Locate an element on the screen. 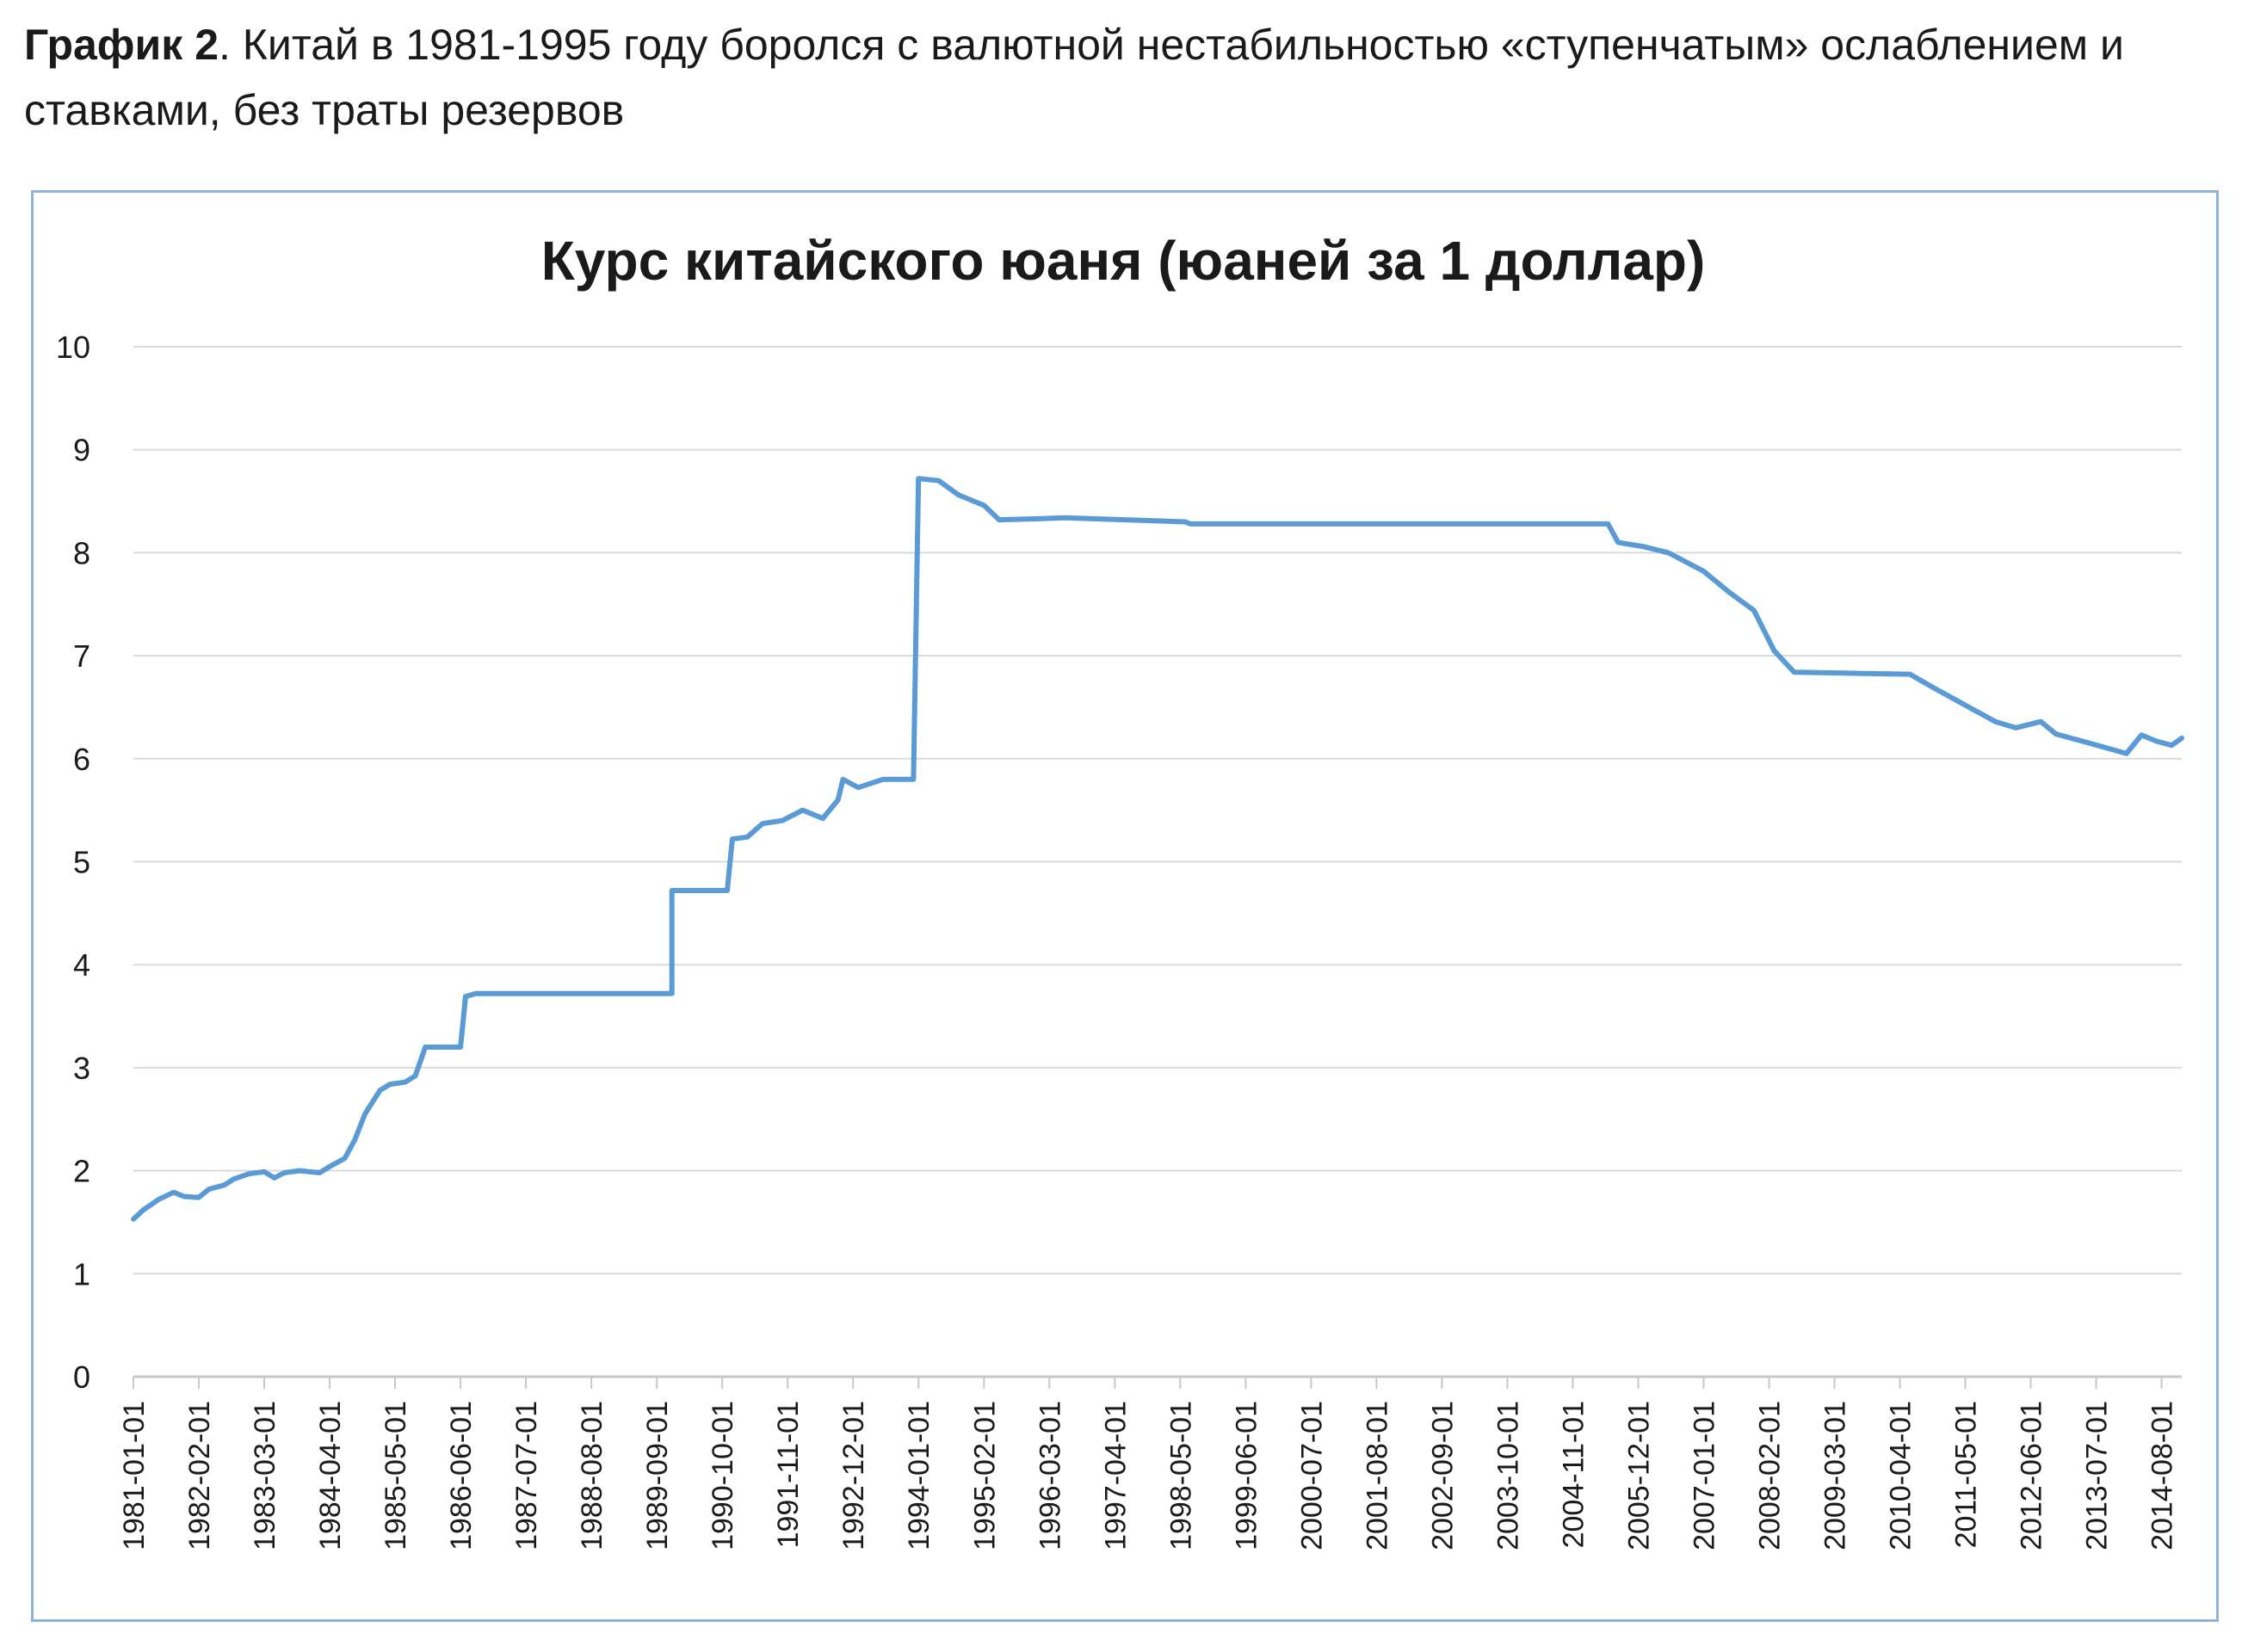  x-tick-label: 1994-01-01 is located at coordinates (920, 1475).